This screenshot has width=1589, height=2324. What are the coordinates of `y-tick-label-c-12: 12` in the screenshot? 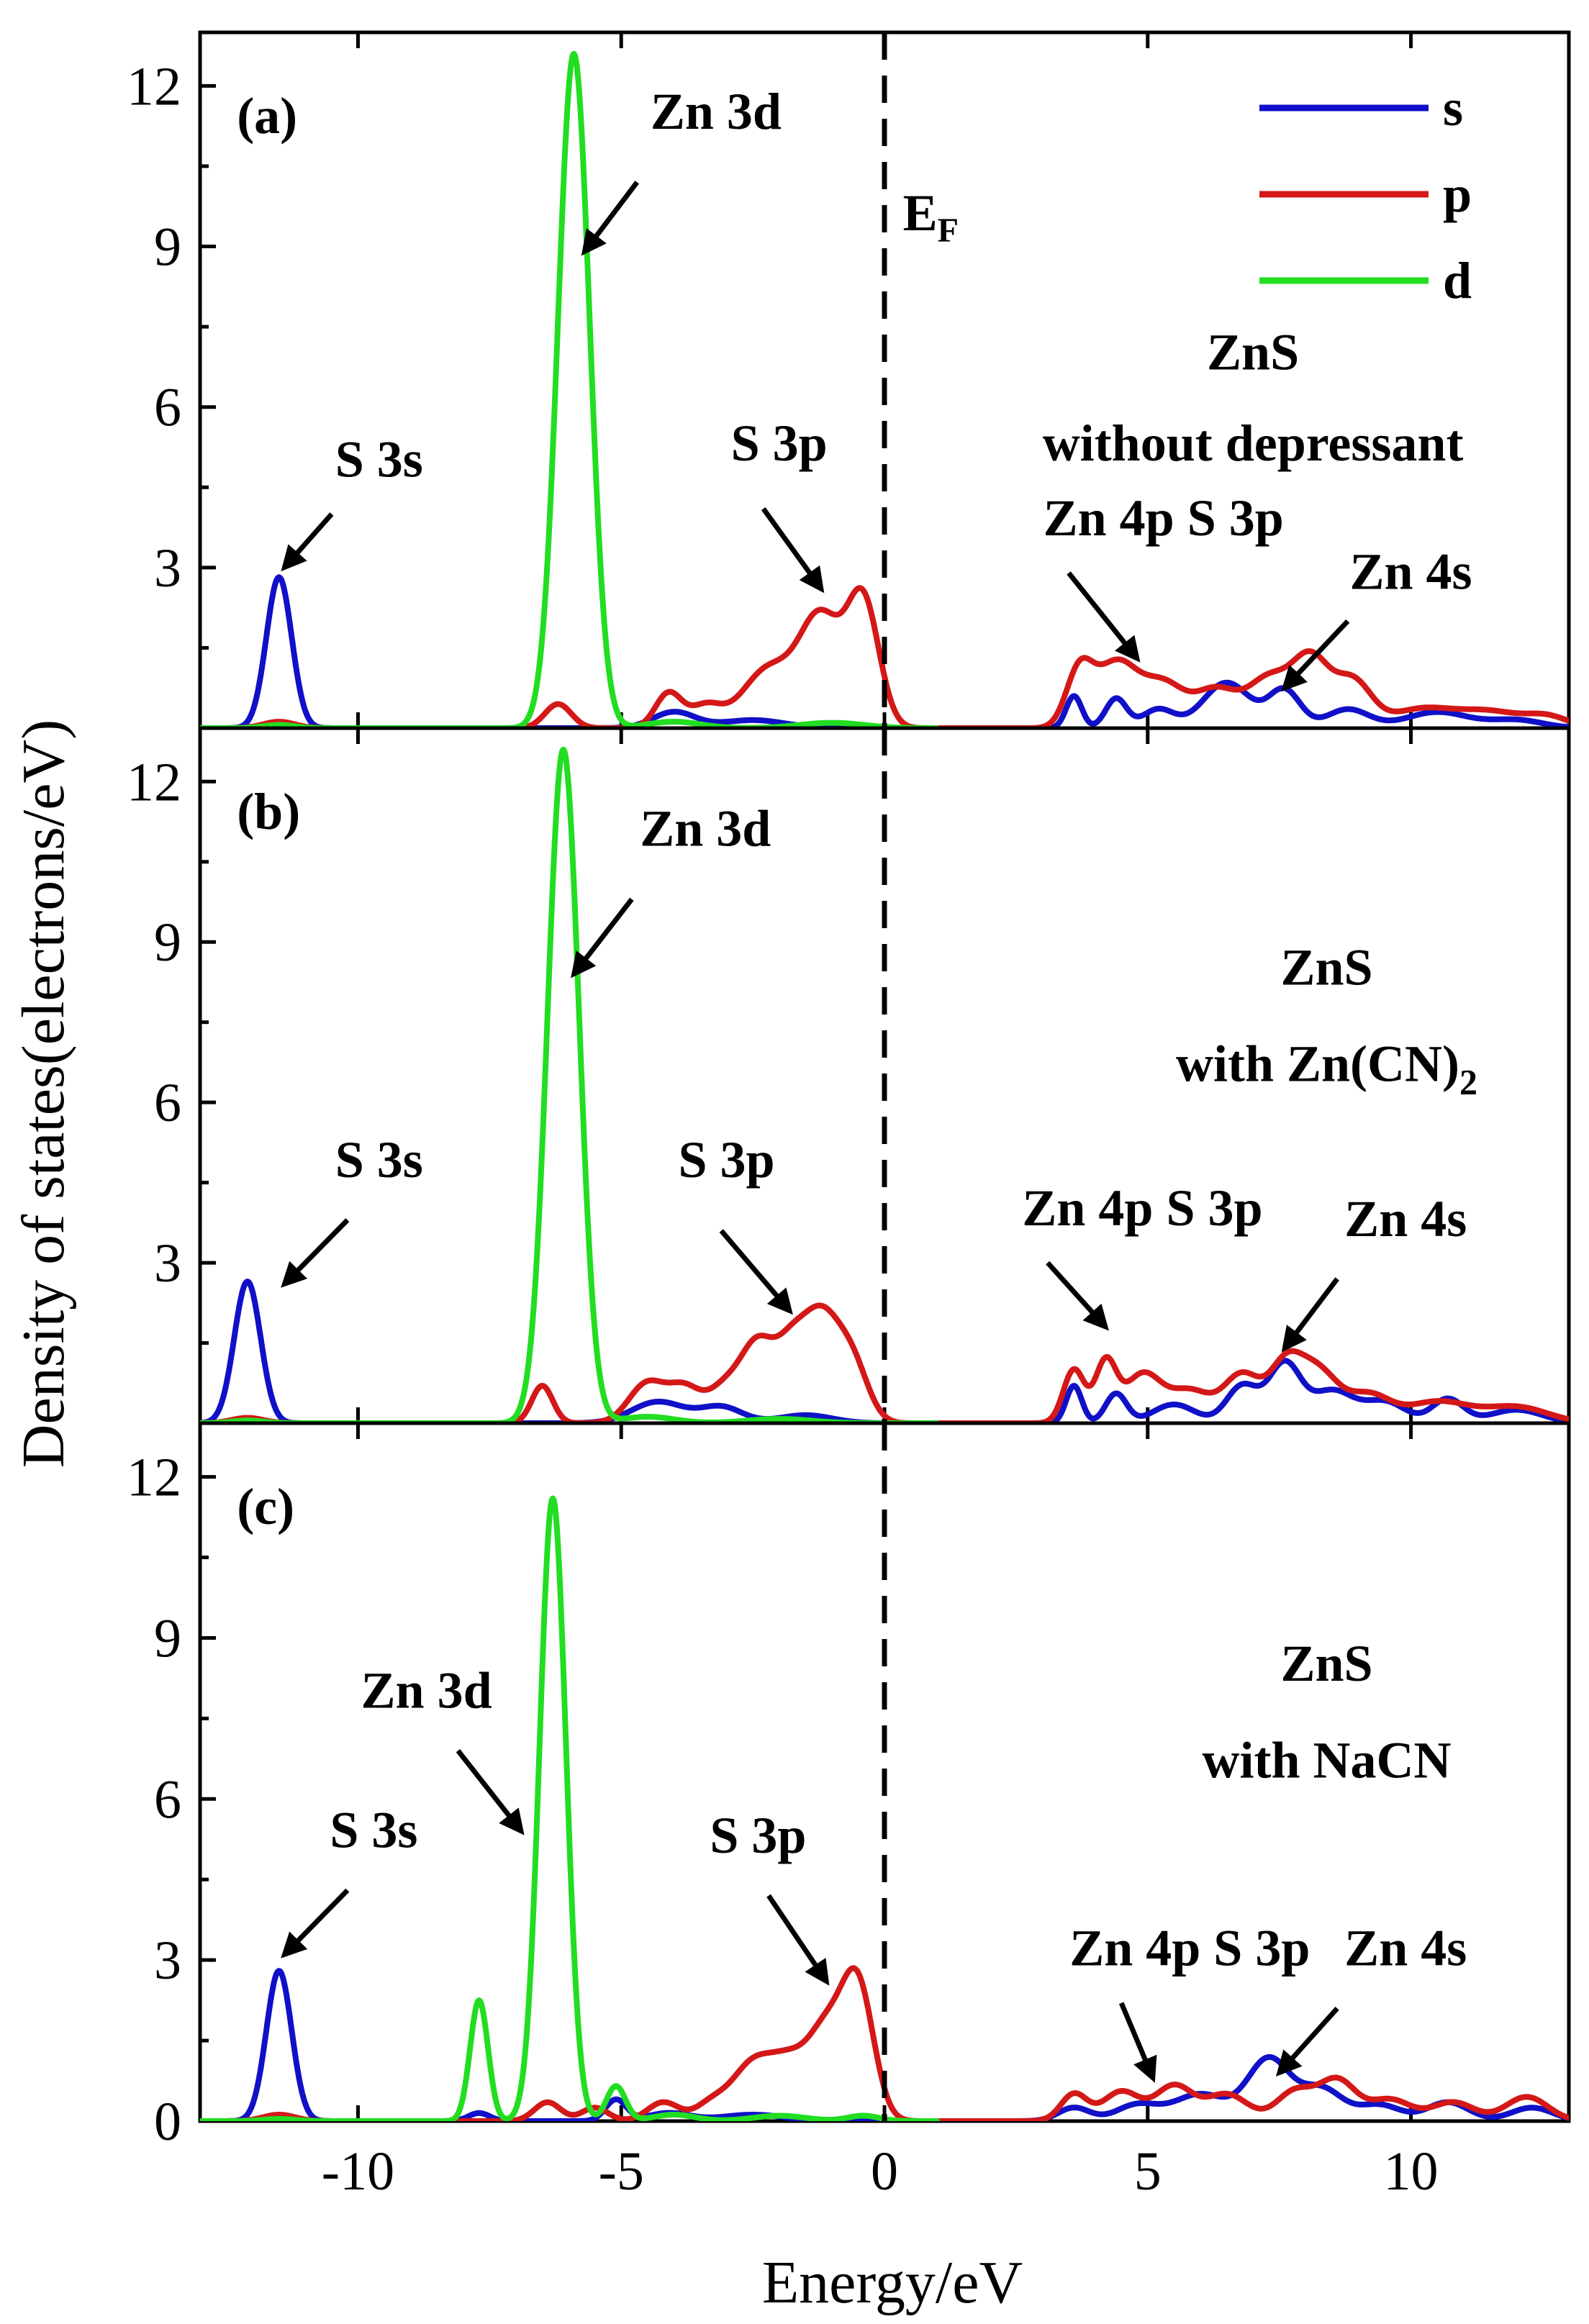 It's located at (154, 1478).